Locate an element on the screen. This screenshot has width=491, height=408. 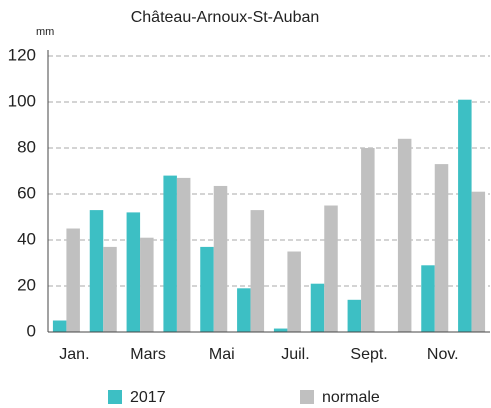
y-tick-label: 80 is located at coordinates (26, 146).